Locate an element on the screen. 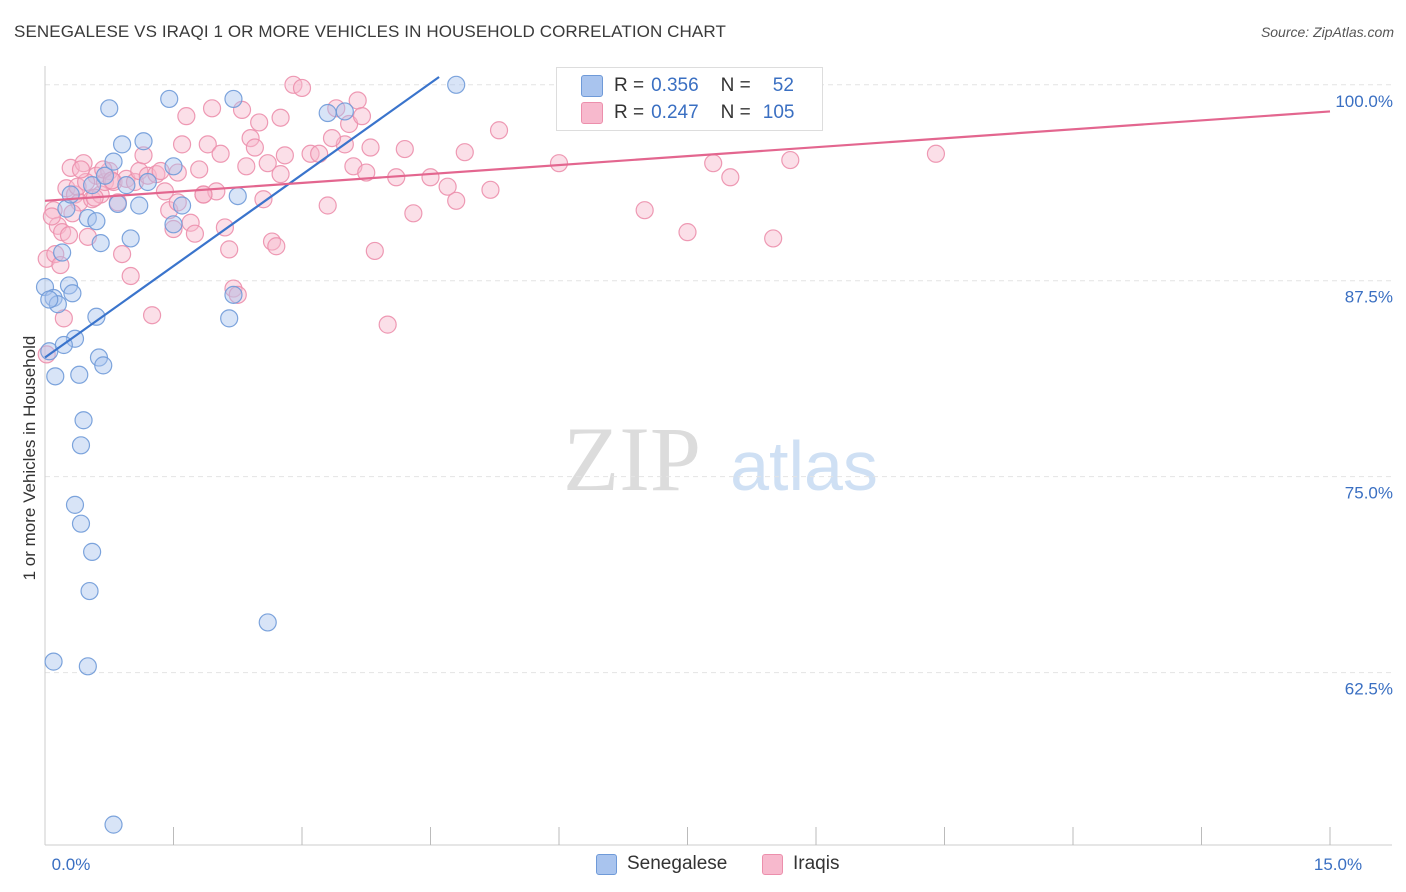 Image resolution: width=1406 pixels, height=892 pixels. y-tick-label: 87.5% is located at coordinates (1369, 297).